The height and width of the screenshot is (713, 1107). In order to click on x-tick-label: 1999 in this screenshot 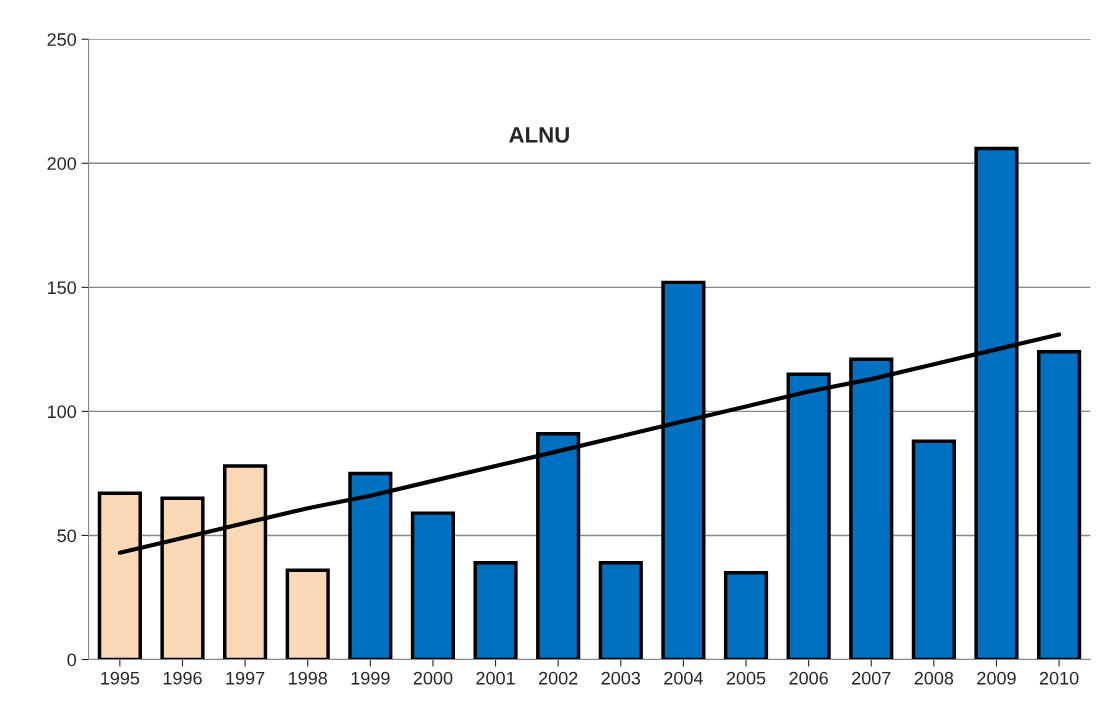, I will do `click(370, 678)`.